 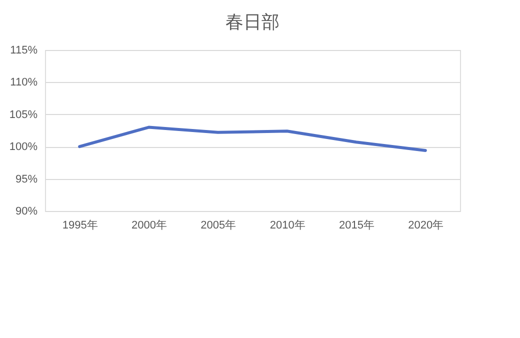 I want to click on x-tick-label: 1995年, so click(x=80, y=226).